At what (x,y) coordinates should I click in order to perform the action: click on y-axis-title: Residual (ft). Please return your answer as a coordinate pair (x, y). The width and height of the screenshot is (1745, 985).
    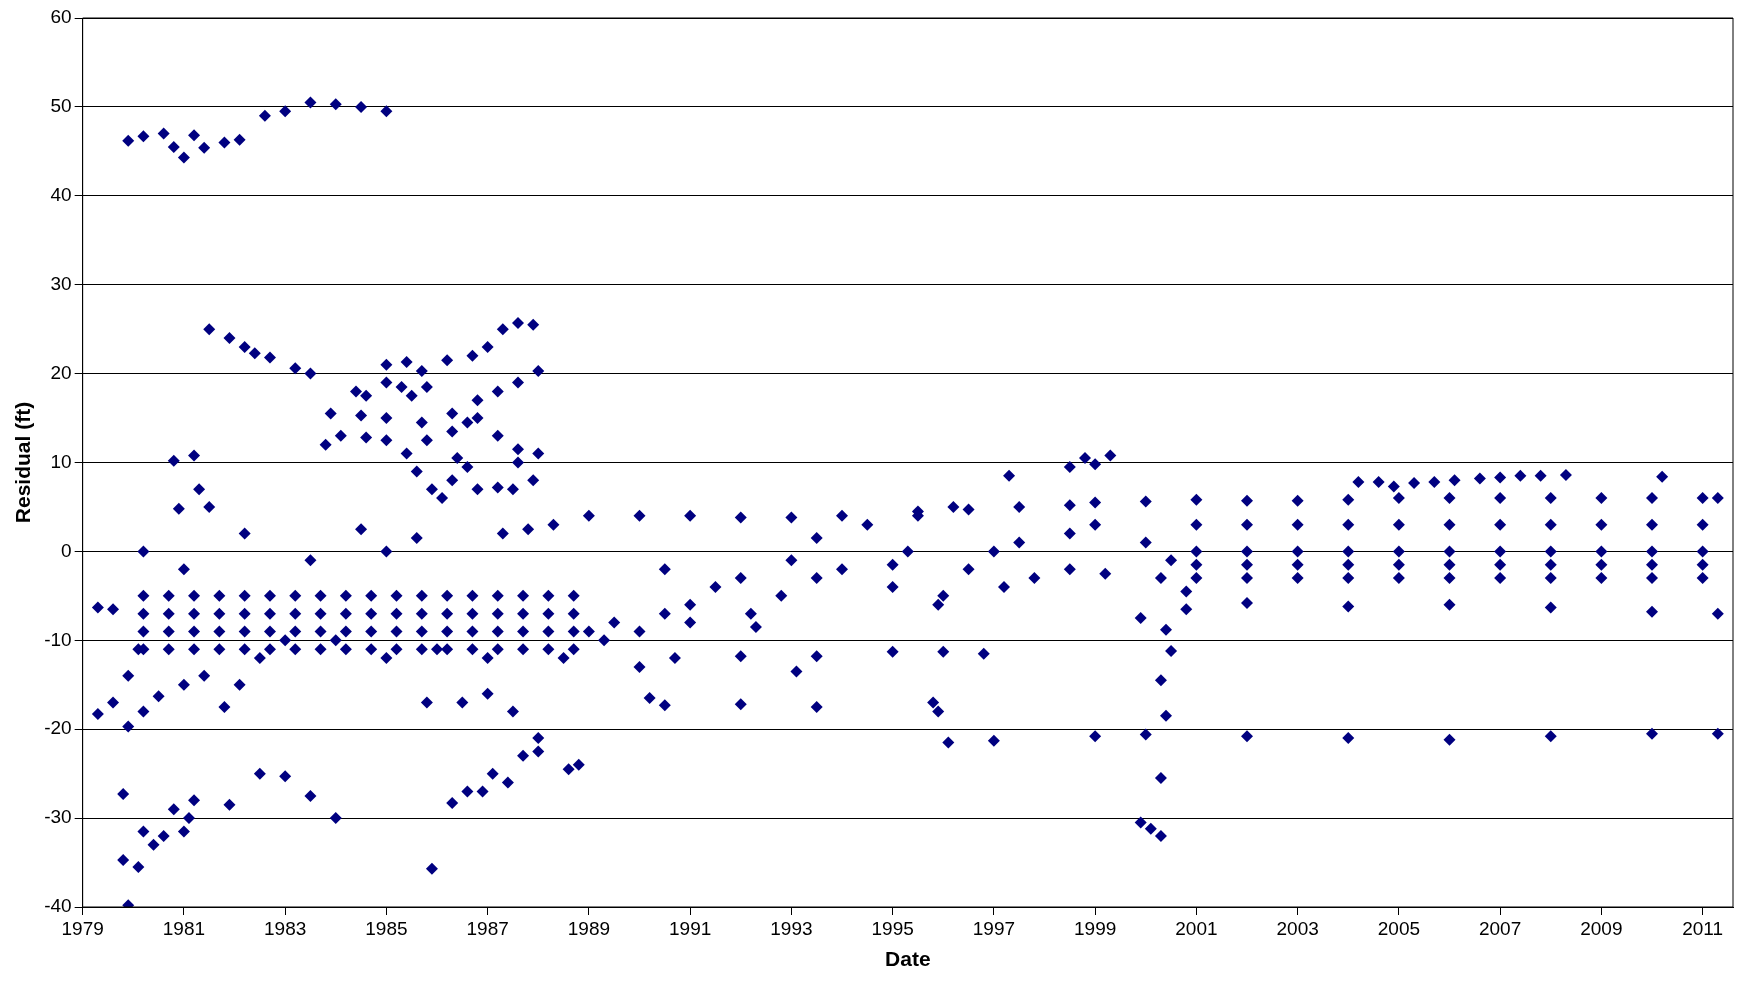
    Looking at the image, I should click on (23, 462).